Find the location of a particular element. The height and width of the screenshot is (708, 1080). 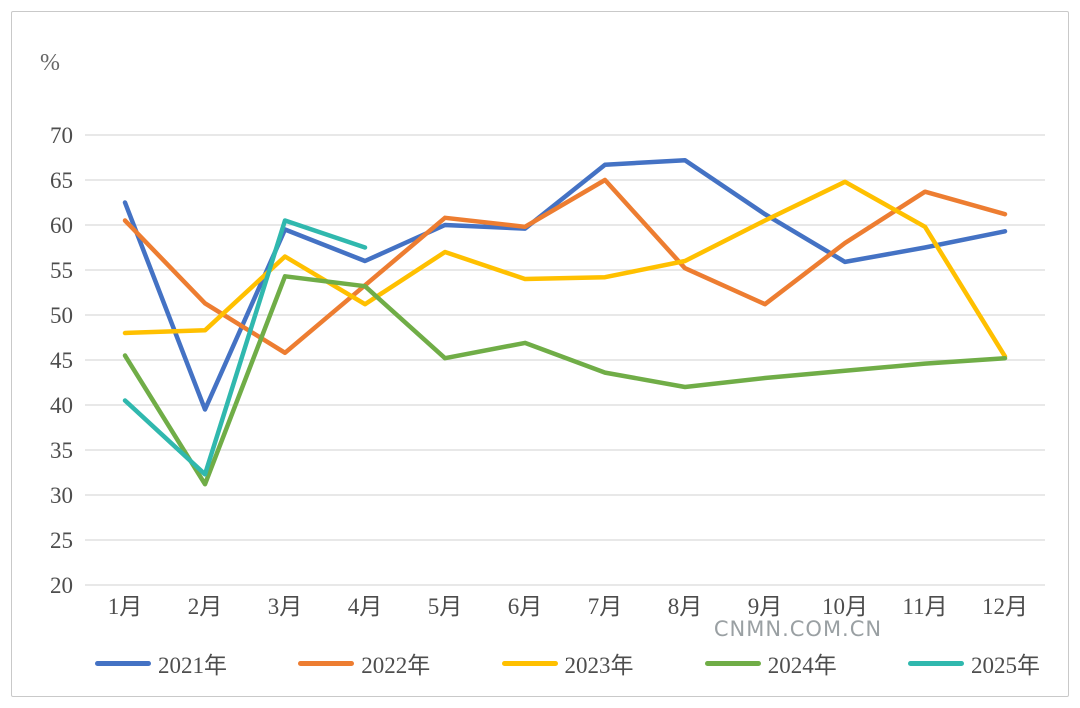

legend-label: 2023年 is located at coordinates (599, 665).